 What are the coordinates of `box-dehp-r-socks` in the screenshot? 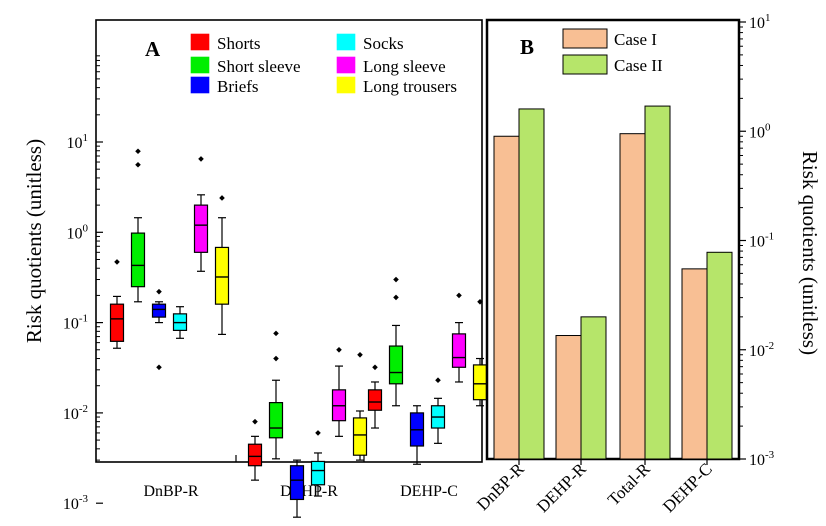 It's located at (318, 463).